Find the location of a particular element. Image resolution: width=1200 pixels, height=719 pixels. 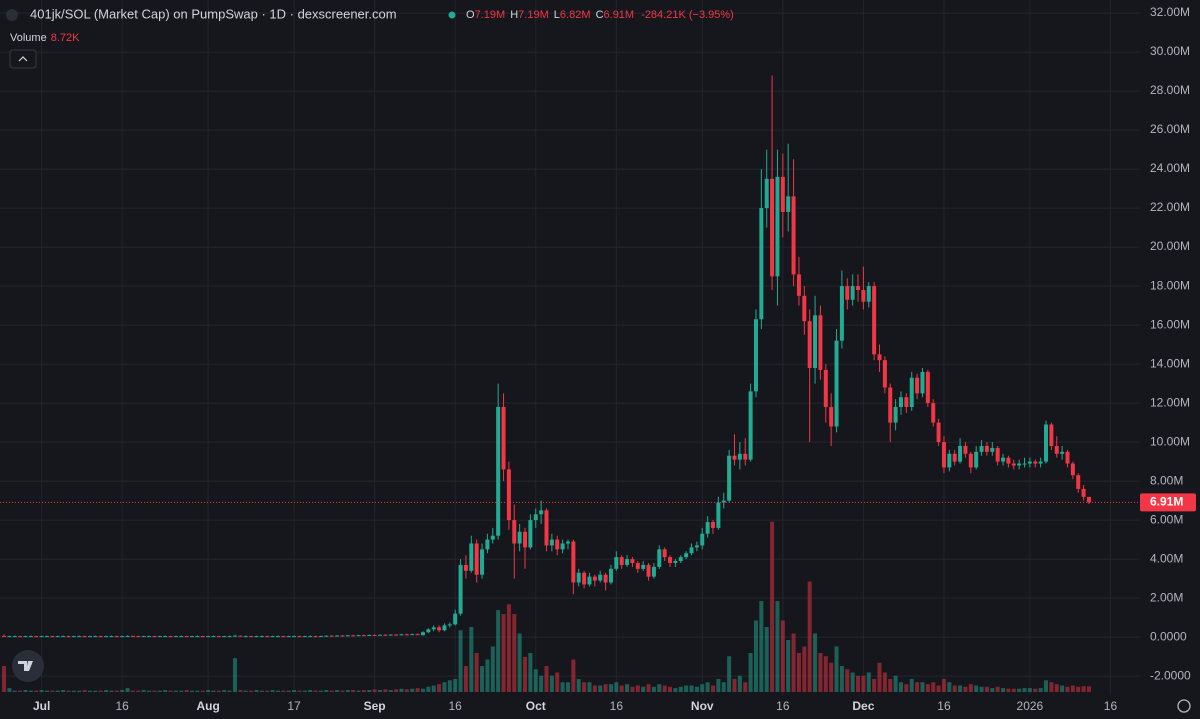

y-tick-label: 22.00M is located at coordinates (1170, 207).